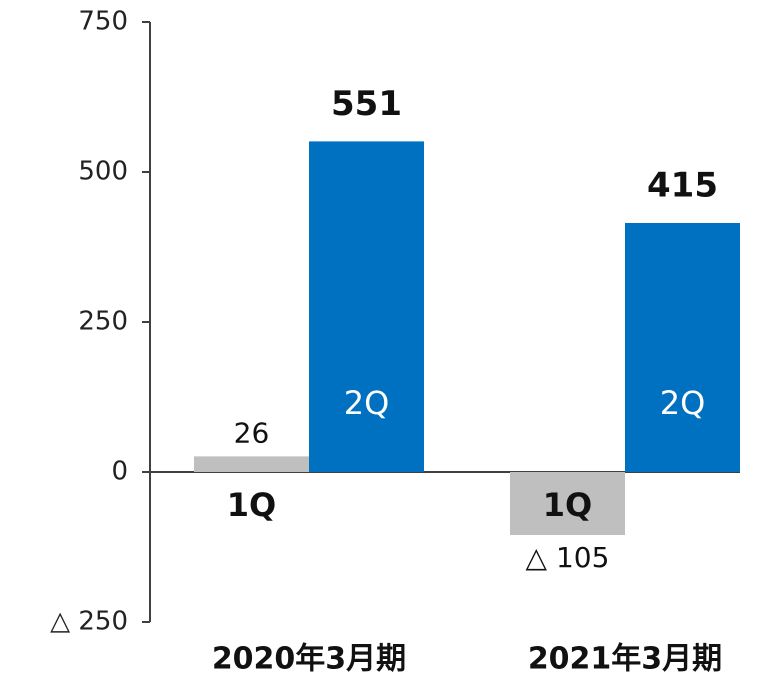 Image resolution: width=770 pixels, height=680 pixels. I want to click on y-tick-label: 0, so click(119, 472).